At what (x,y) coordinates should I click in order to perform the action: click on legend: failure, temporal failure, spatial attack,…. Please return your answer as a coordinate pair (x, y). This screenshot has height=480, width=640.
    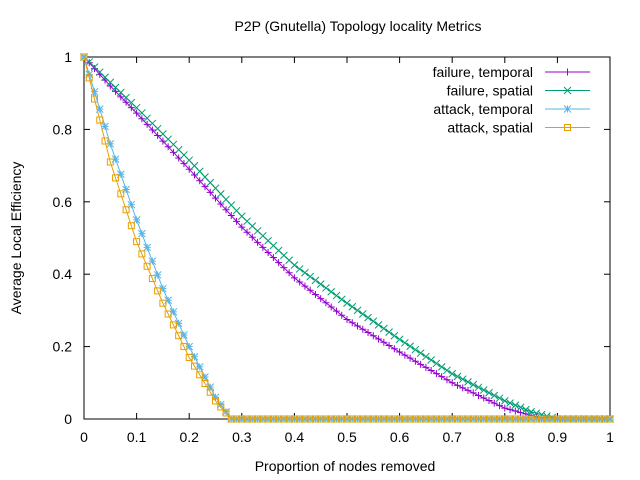
    Looking at the image, I should click on (511, 100).